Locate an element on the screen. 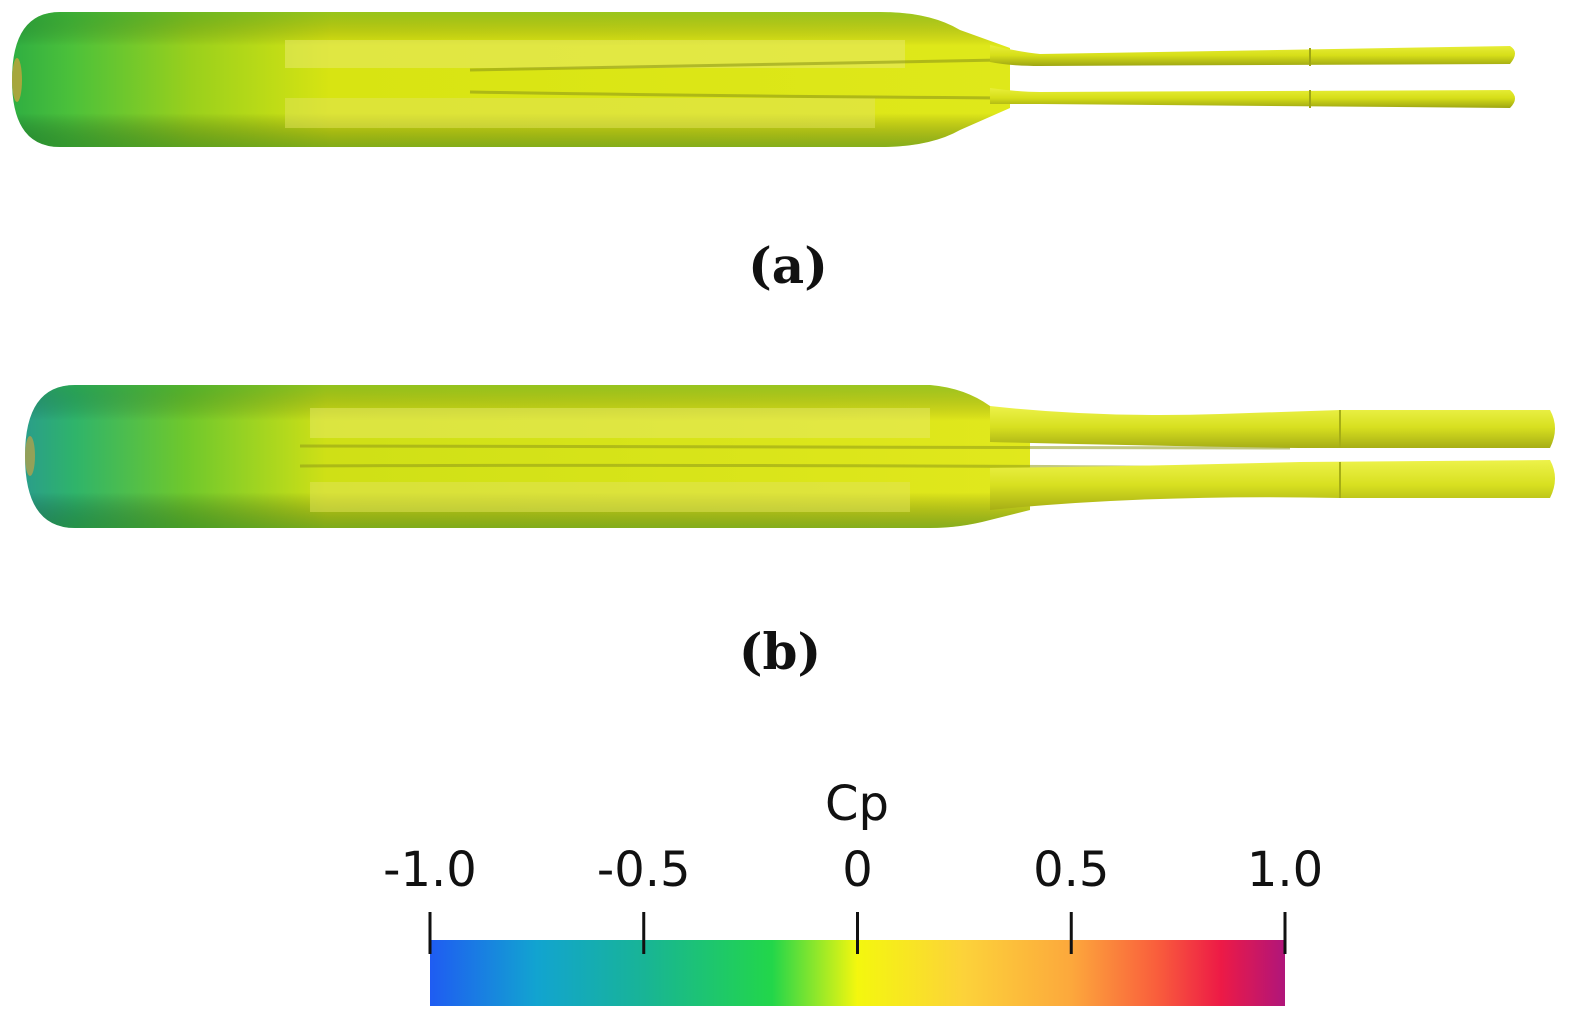 The image size is (1575, 1030). colorbar-tick-label: -1.0 is located at coordinates (430, 870).